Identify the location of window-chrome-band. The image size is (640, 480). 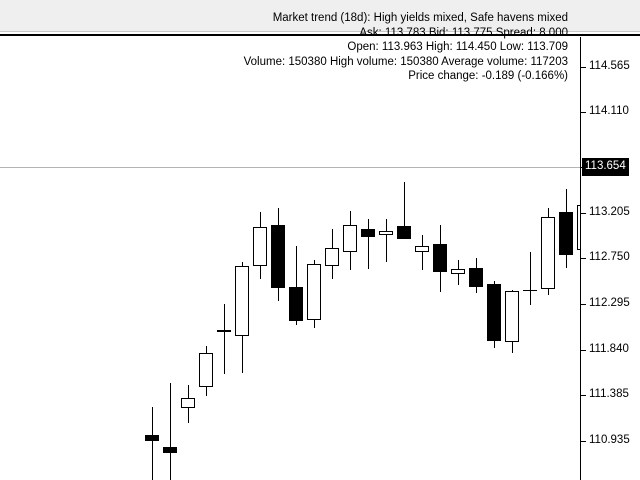
(320, 15).